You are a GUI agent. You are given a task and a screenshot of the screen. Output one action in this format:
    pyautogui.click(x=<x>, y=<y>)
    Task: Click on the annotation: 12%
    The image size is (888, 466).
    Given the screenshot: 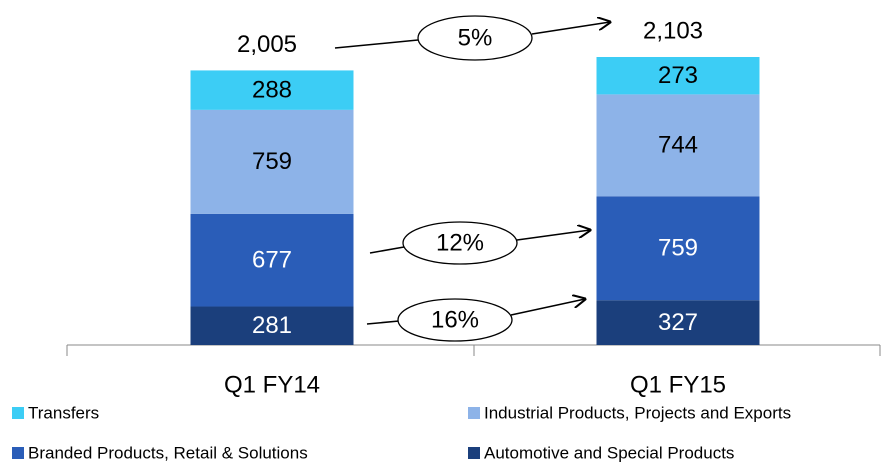 What is the action you would take?
    pyautogui.click(x=479, y=243)
    